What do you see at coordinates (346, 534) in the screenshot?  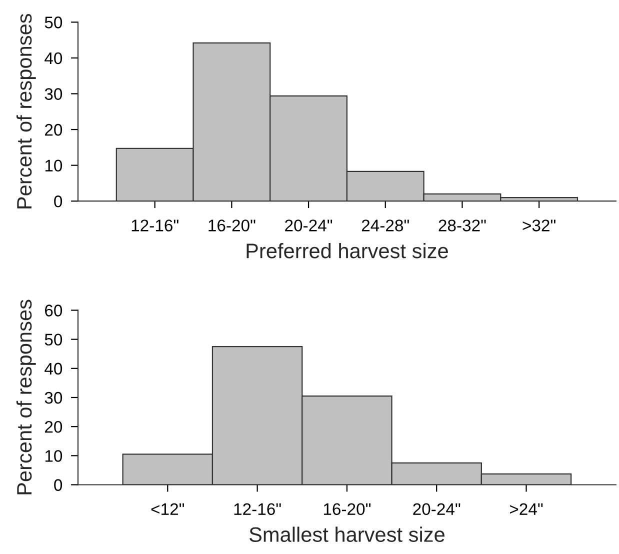 I see `x-axis-title: Smallest harvest size` at bounding box center [346, 534].